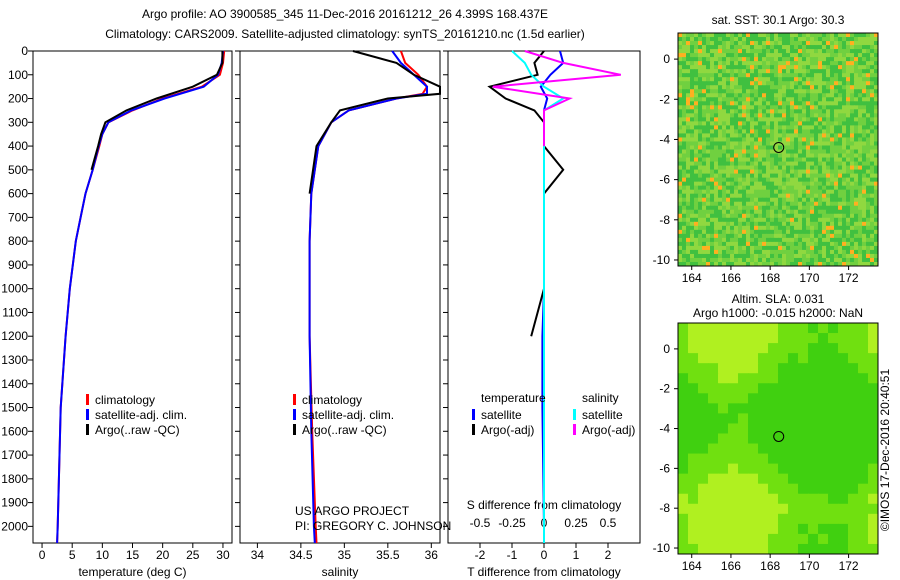  What do you see at coordinates (538, 296) in the screenshot?
I see `series-line-s-satellite` at bounding box center [538, 296].